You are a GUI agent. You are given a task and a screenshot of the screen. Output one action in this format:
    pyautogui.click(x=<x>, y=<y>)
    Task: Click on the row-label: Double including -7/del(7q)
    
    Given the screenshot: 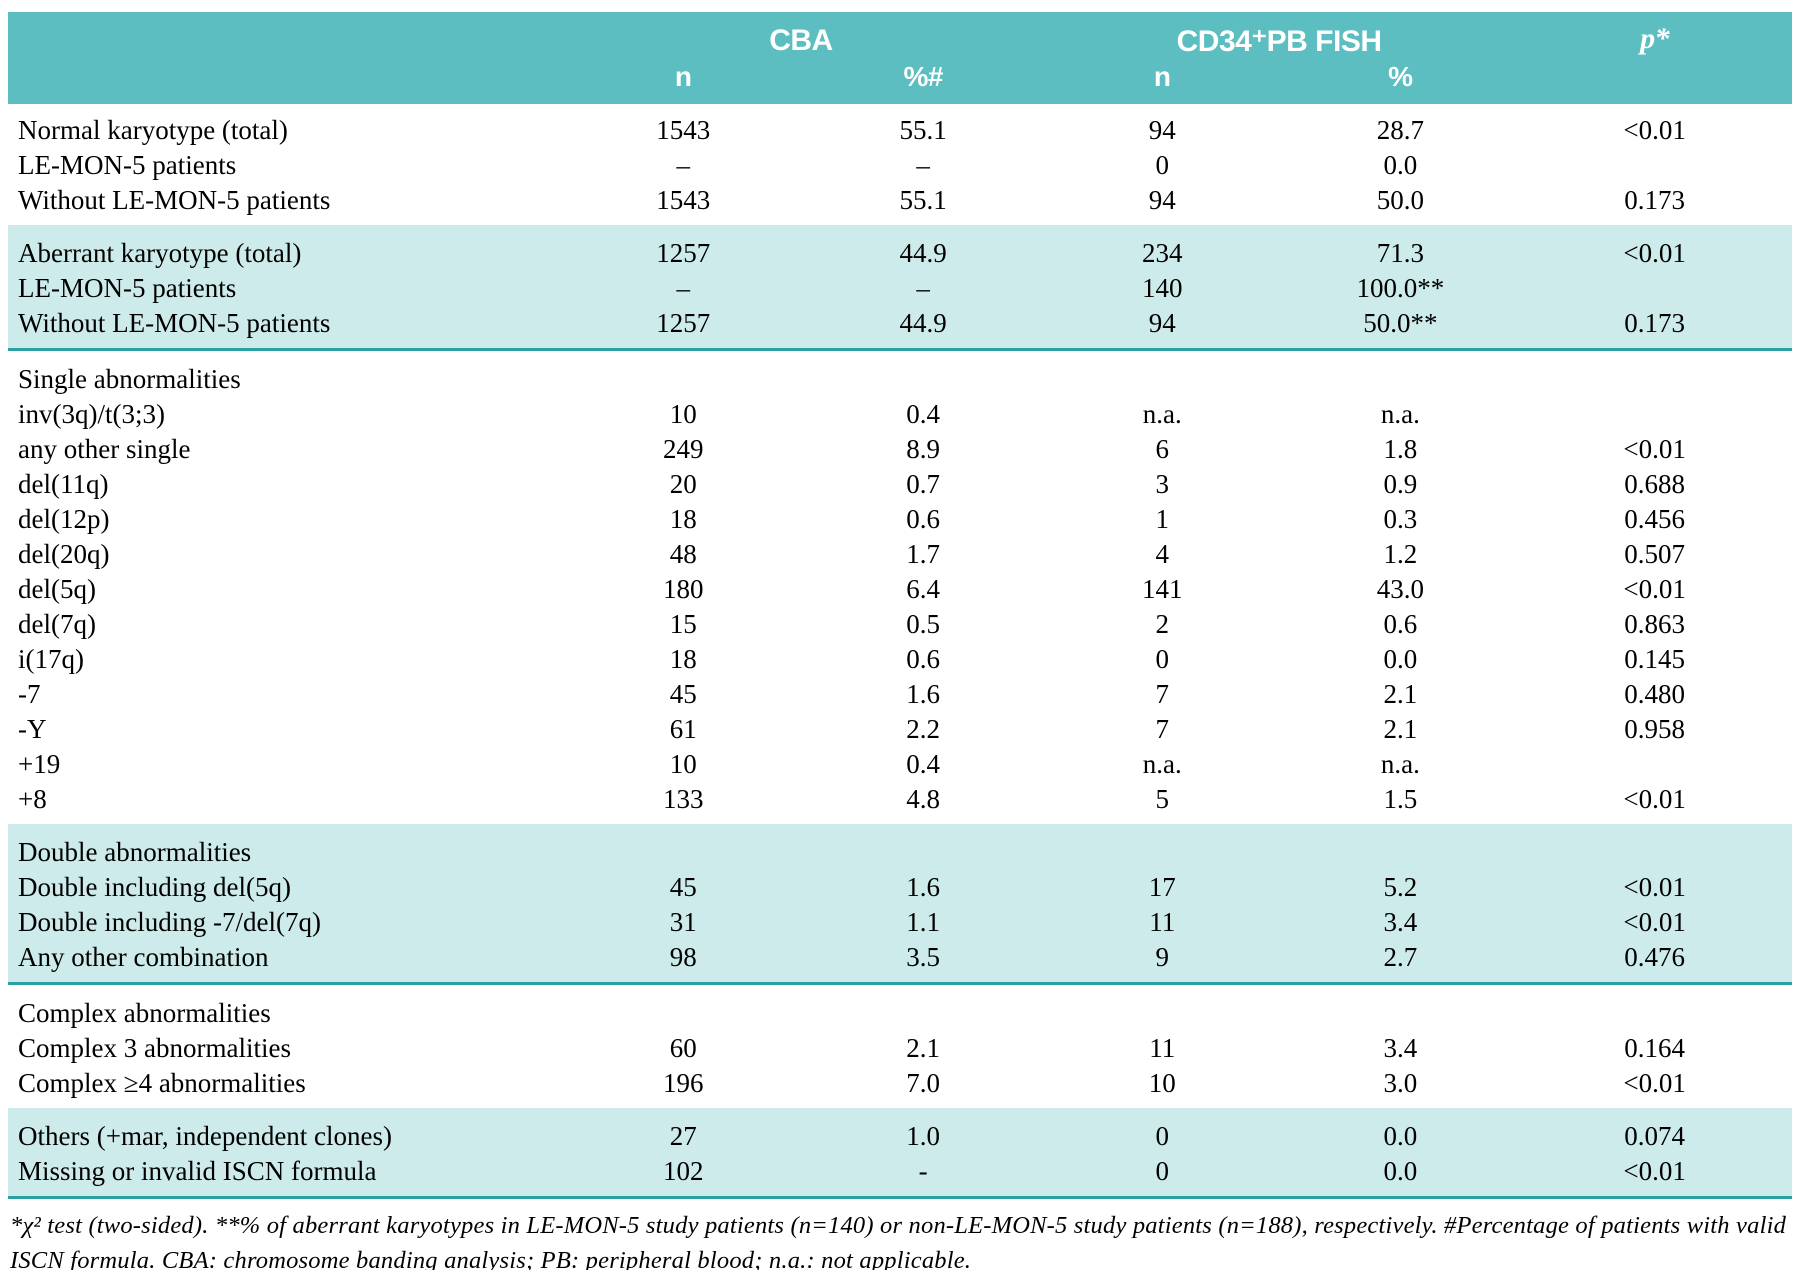 What is the action you would take?
    pyautogui.click(x=169, y=922)
    